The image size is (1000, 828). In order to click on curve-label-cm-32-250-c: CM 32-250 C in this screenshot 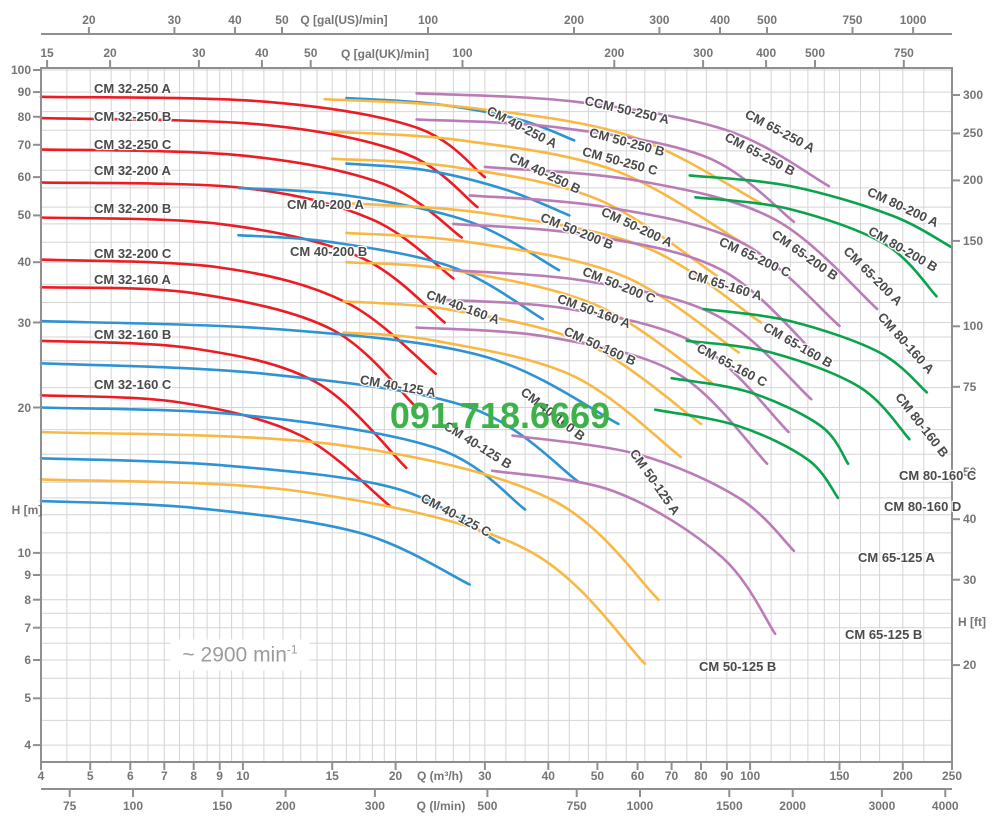, I will do `click(133, 144)`.